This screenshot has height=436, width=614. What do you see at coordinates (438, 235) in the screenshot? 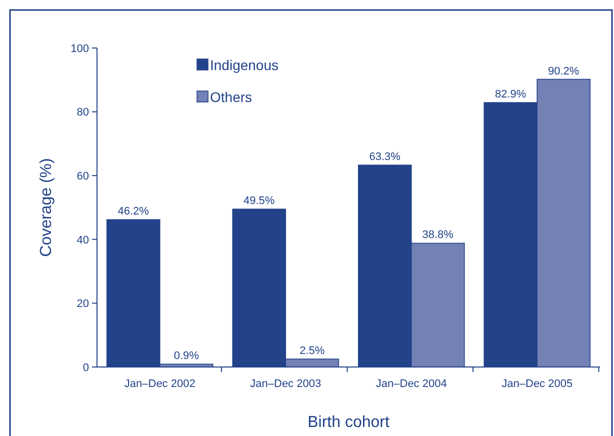
I see `data-label: 38.8%` at bounding box center [438, 235].